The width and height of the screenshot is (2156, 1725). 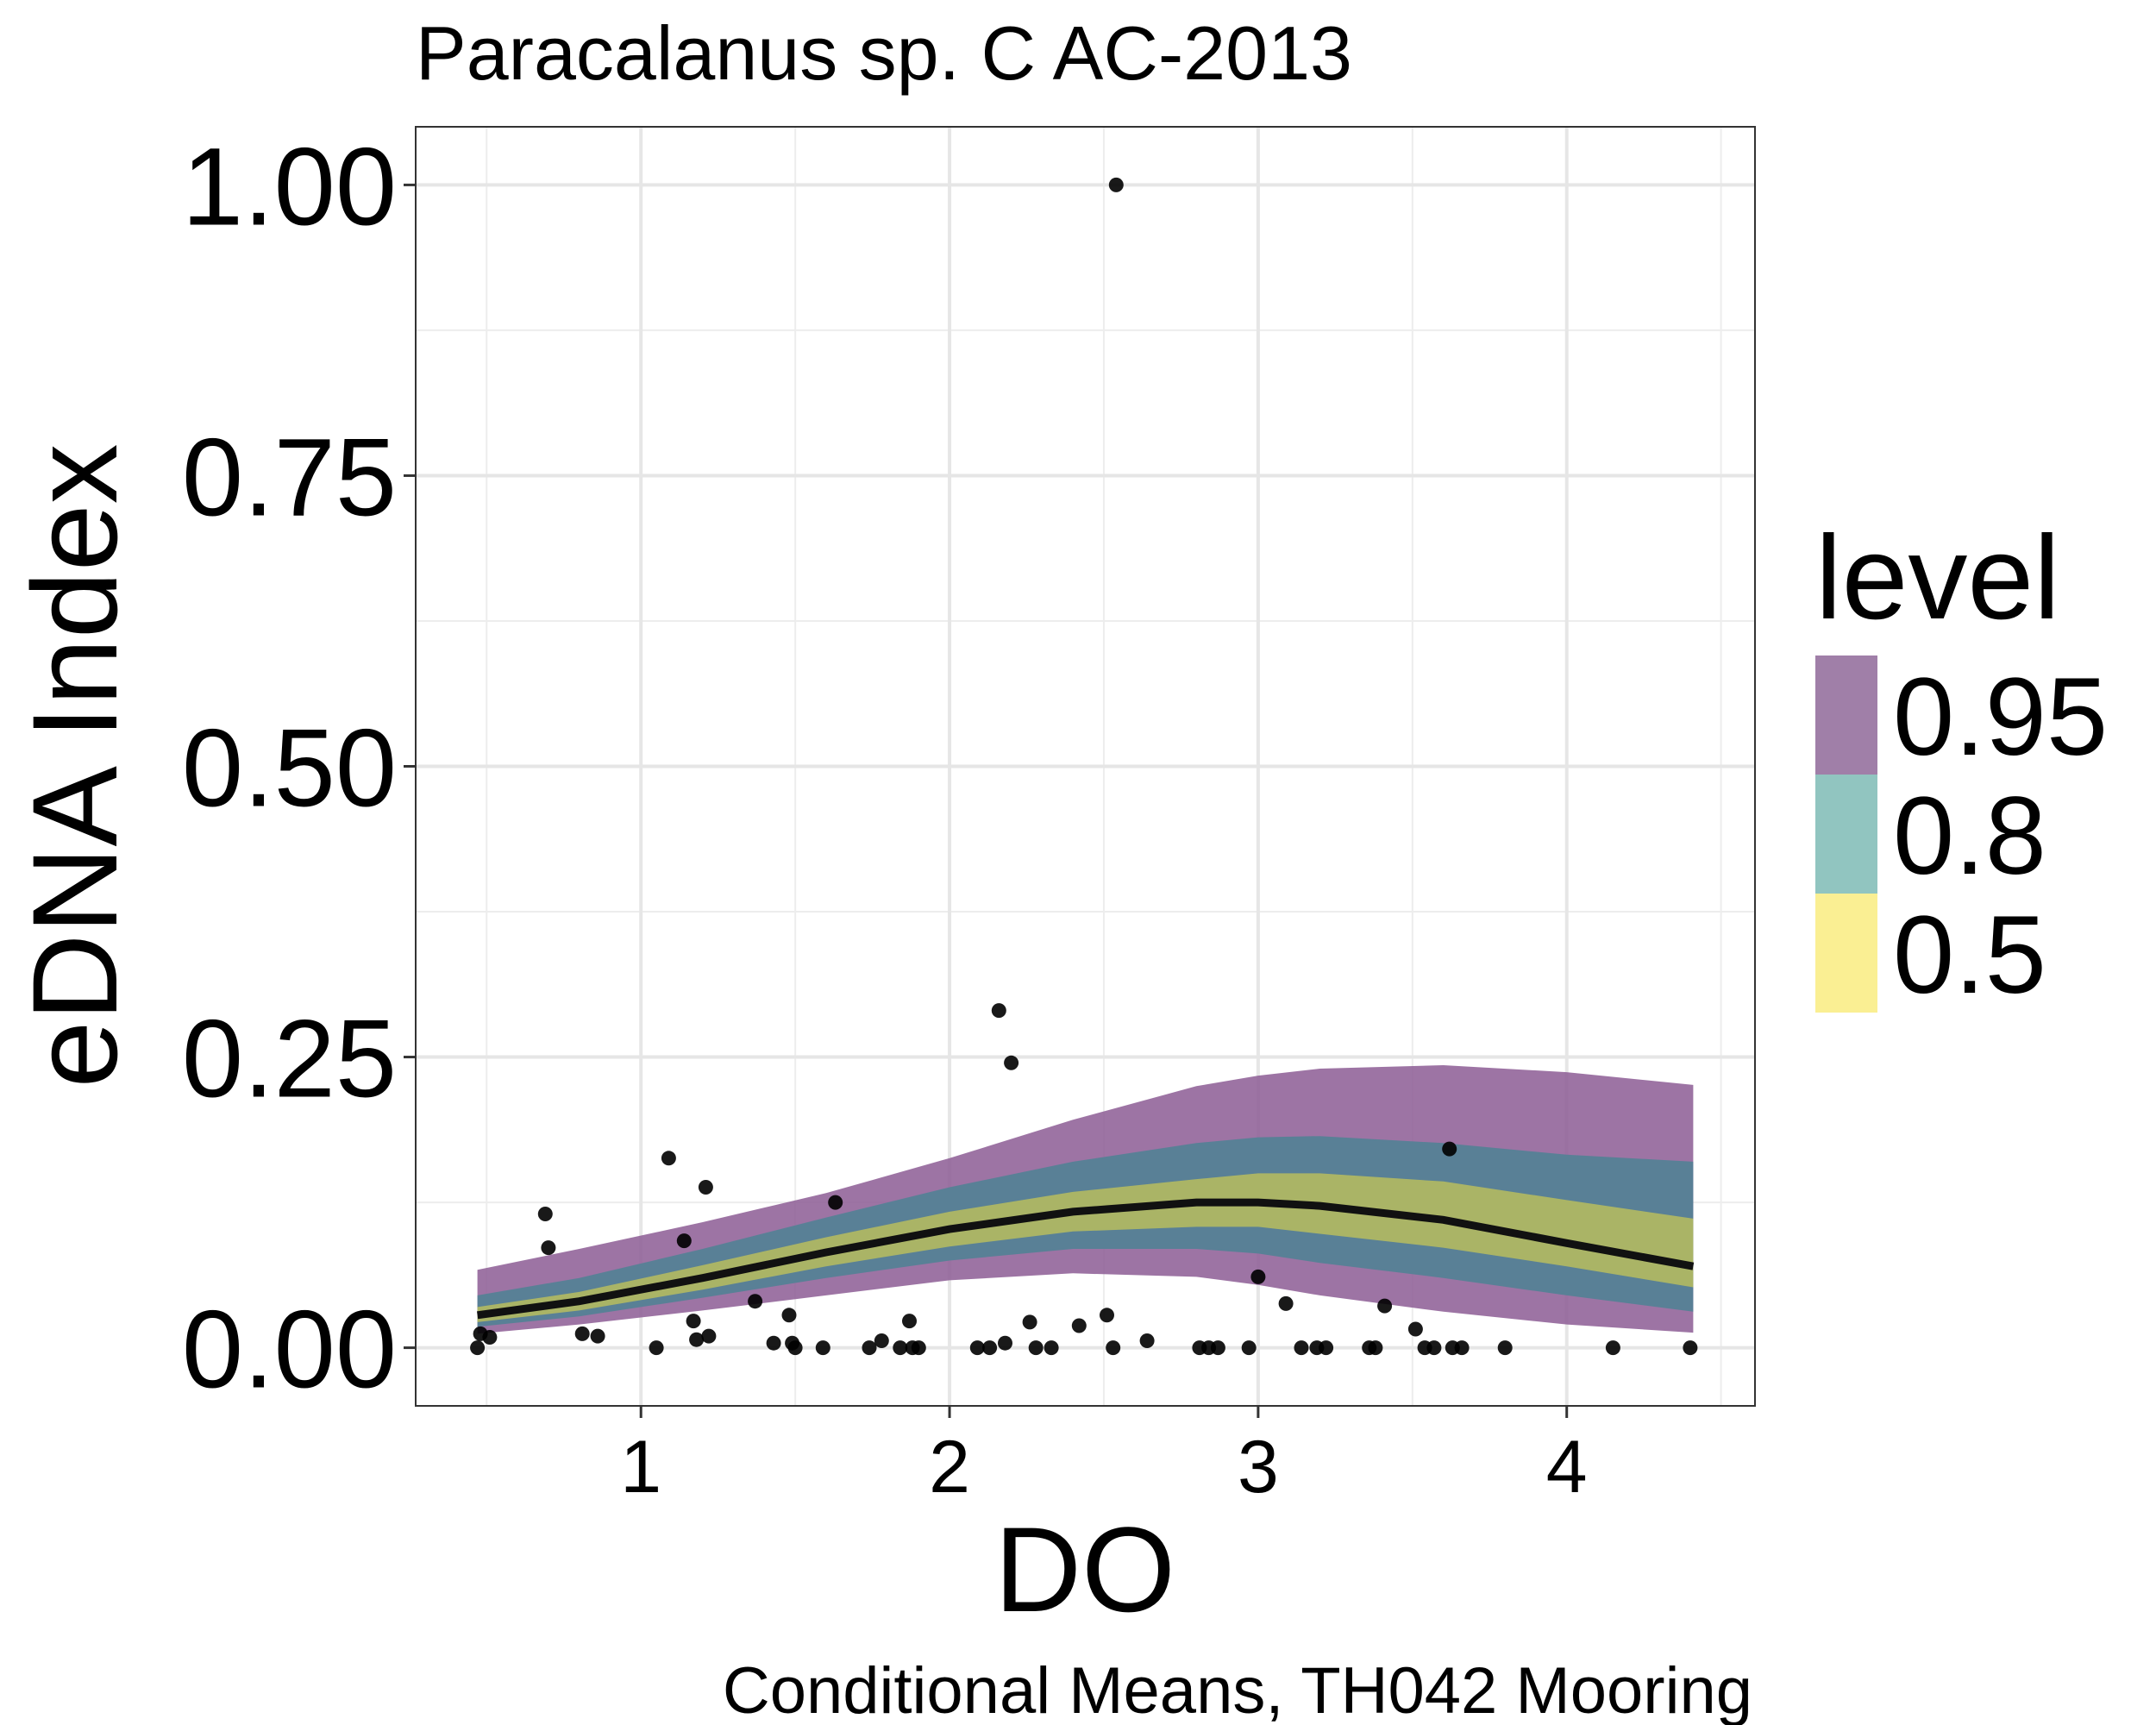 What do you see at coordinates (1969, 956) in the screenshot?
I see `legend-label: 0.5` at bounding box center [1969, 956].